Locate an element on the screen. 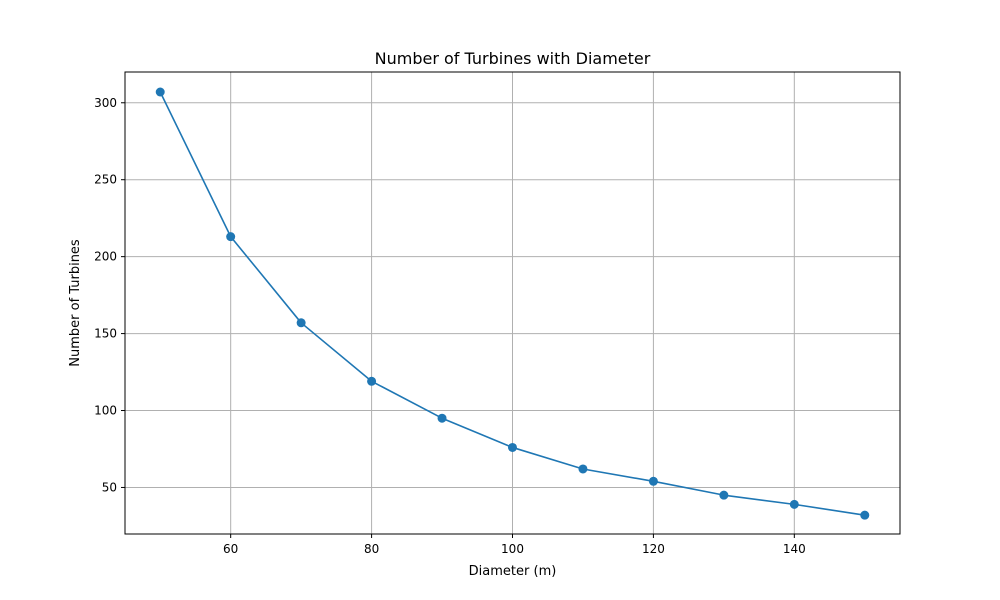 This screenshot has width=1000, height=600. y-tick-label: 100 is located at coordinates (105, 411).